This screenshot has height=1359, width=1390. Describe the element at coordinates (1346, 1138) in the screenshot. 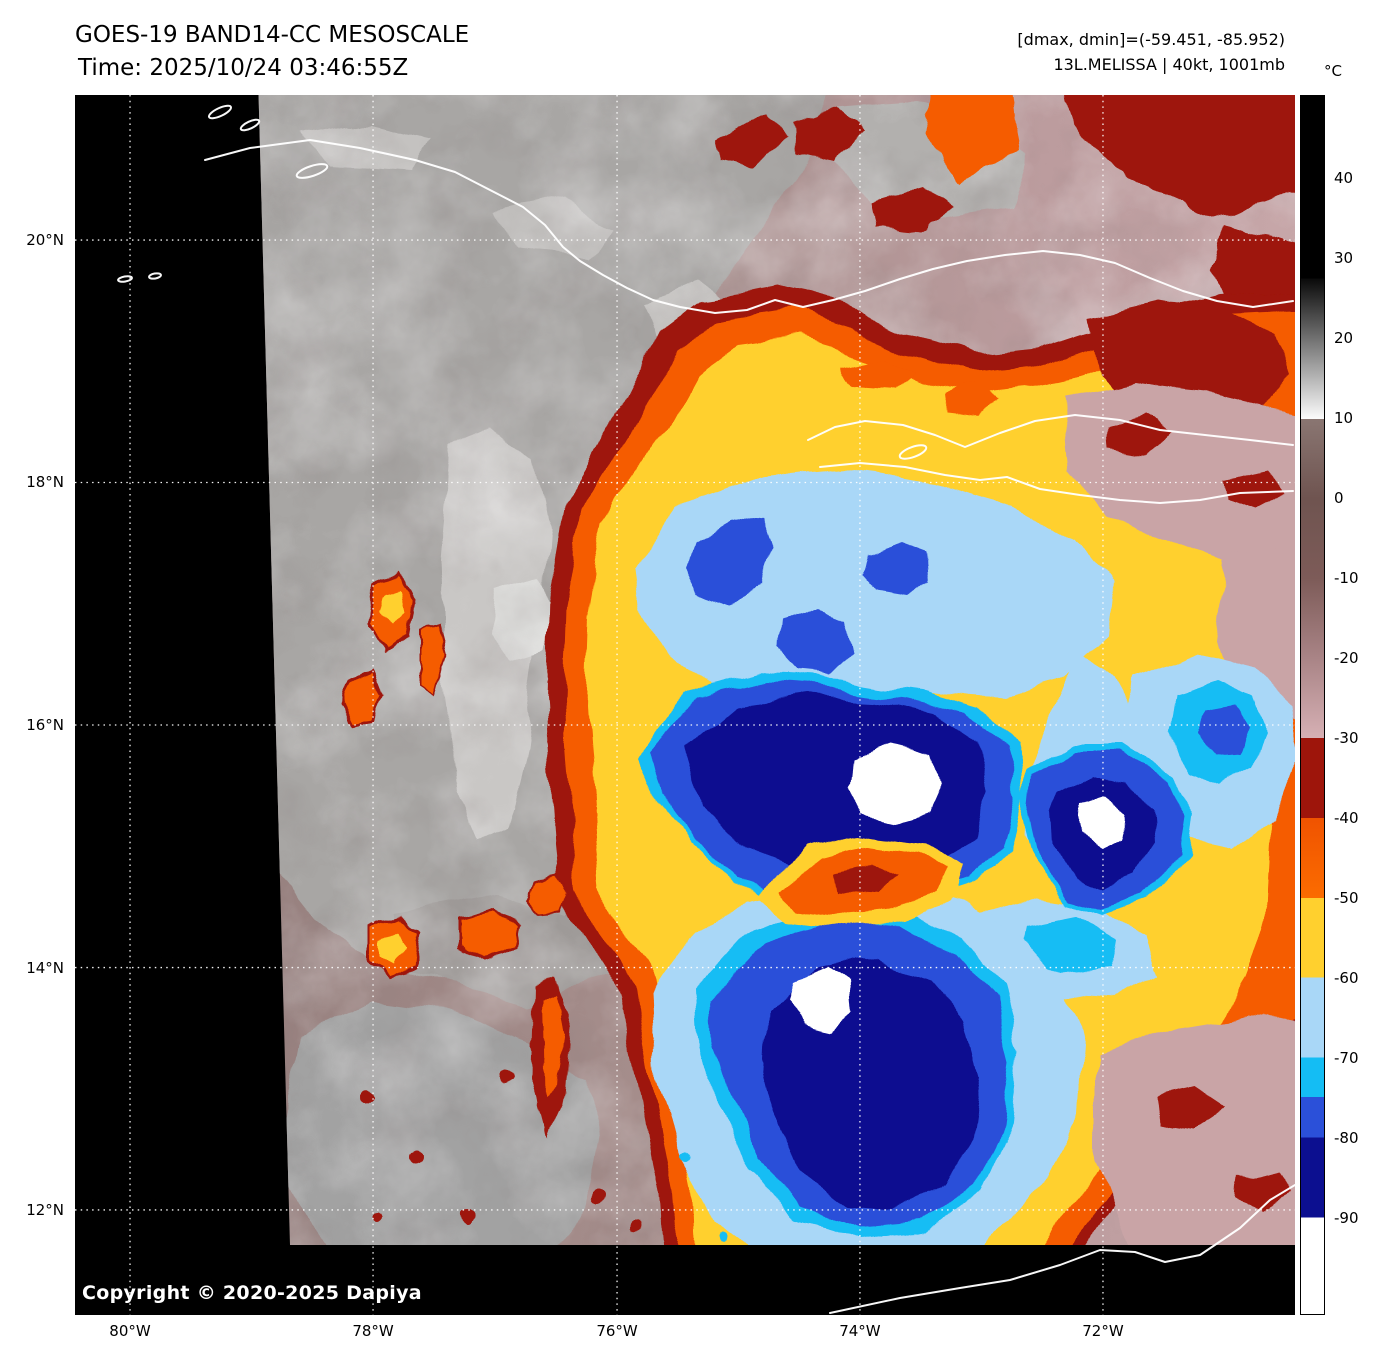

I see `colorbar-tick-label: -80` at that location.